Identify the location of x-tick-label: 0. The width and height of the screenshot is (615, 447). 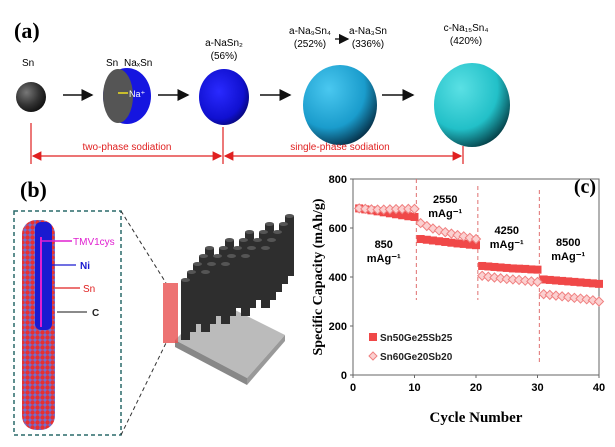
(353, 388).